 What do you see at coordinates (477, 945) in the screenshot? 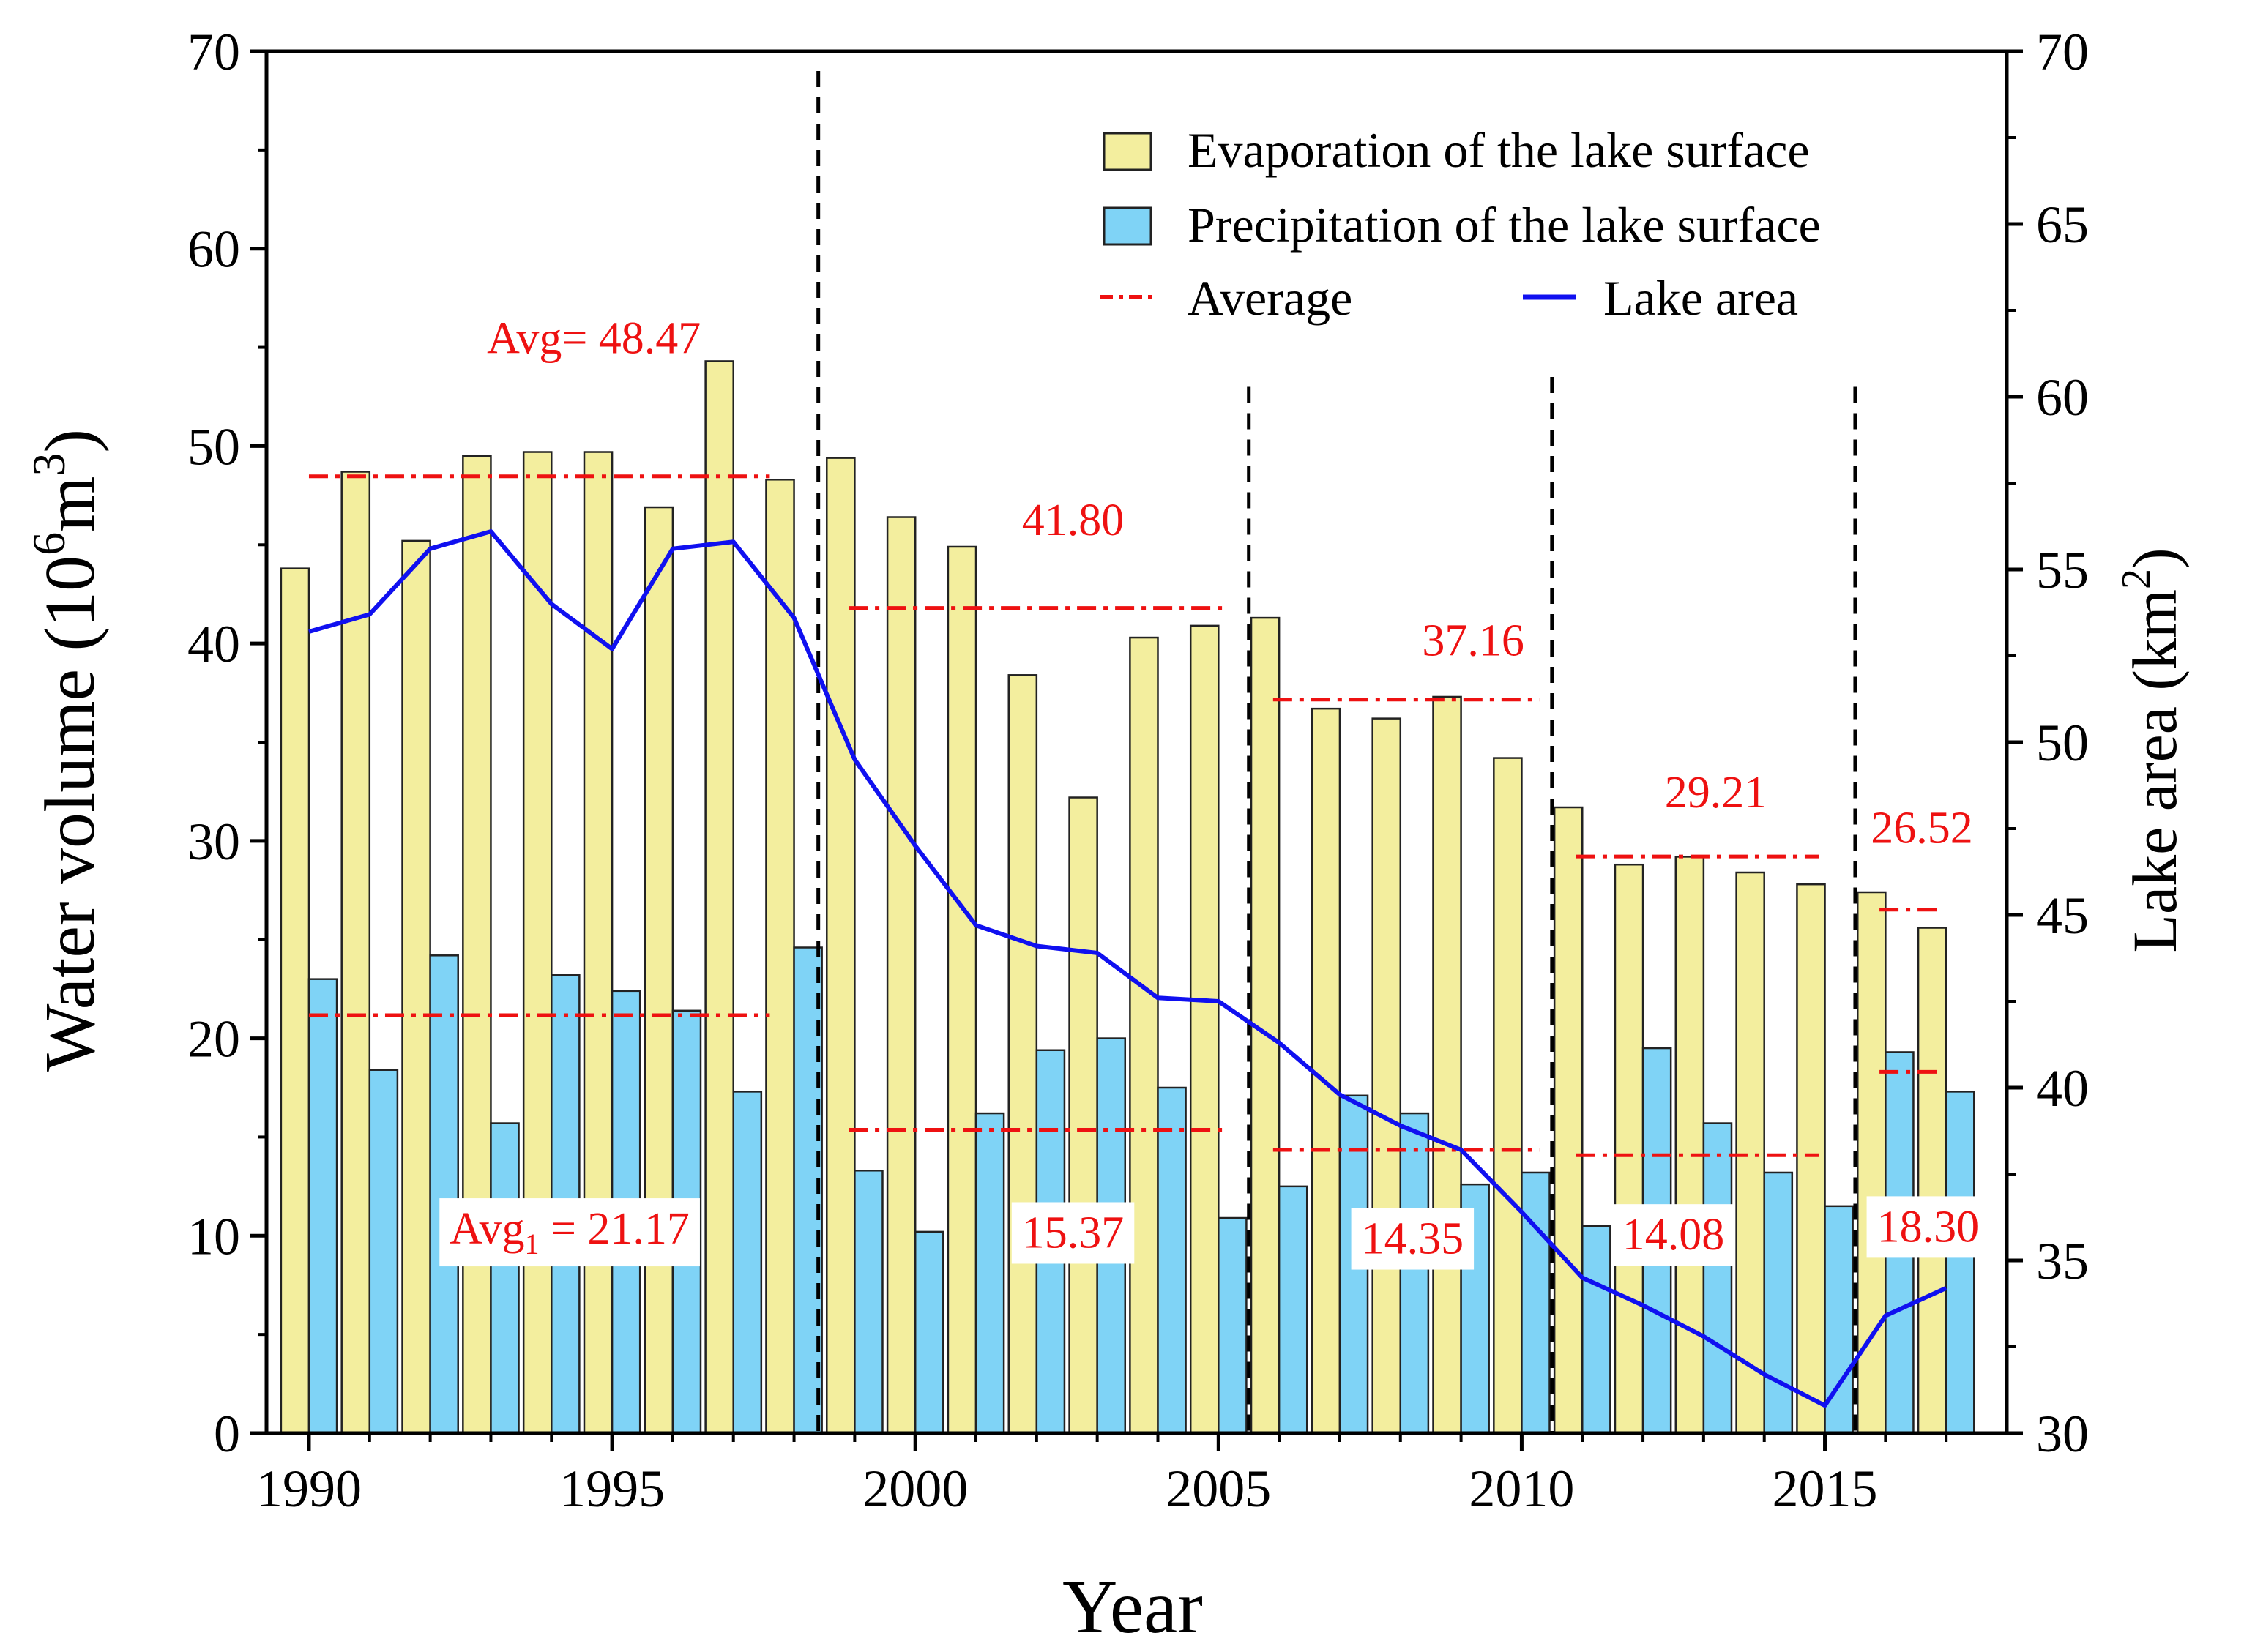
I see `evaporation-bar-1993` at bounding box center [477, 945].